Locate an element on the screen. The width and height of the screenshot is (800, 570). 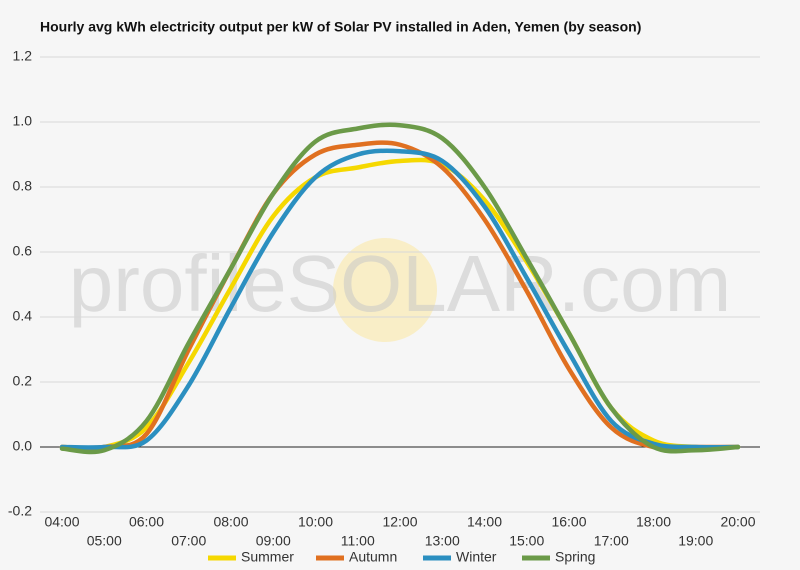
x-tick-label: 14:00 is located at coordinates (484, 522).